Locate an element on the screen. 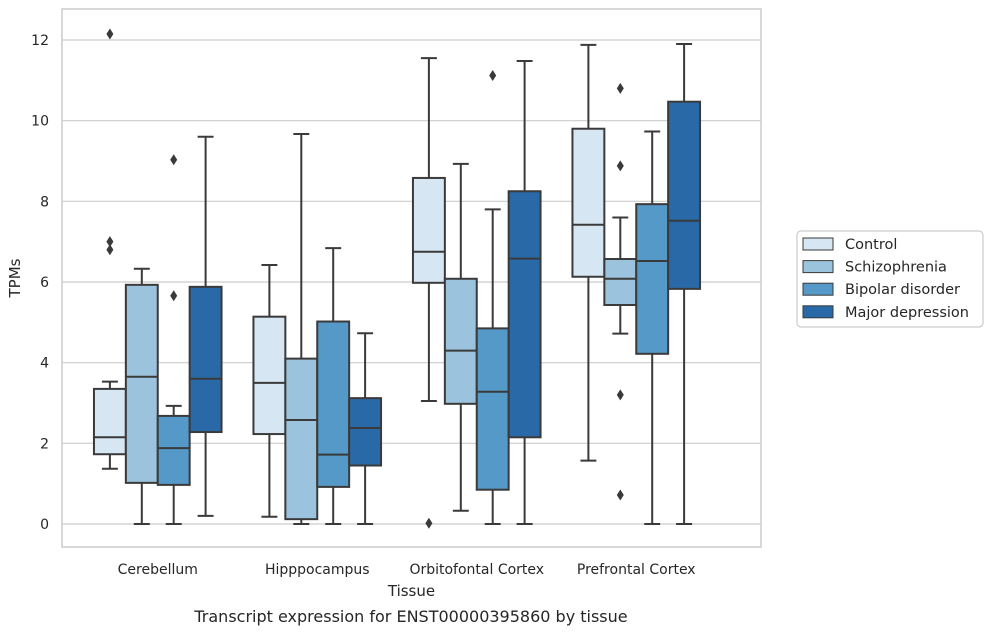 The image size is (992, 634). legend-label: Schizophrenia is located at coordinates (896, 268).